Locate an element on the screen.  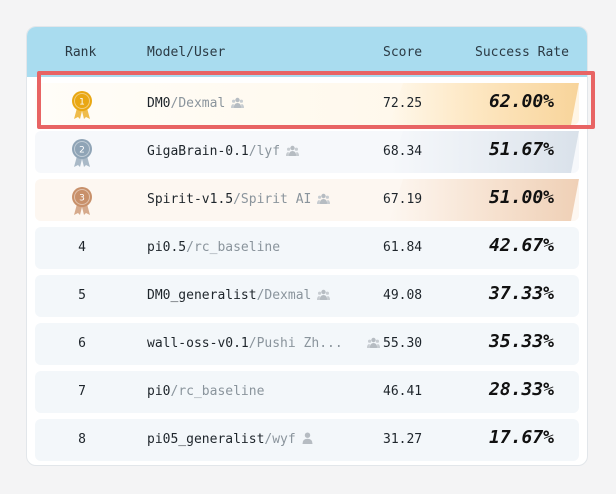
score-value: 49.08 is located at coordinates (403, 295).